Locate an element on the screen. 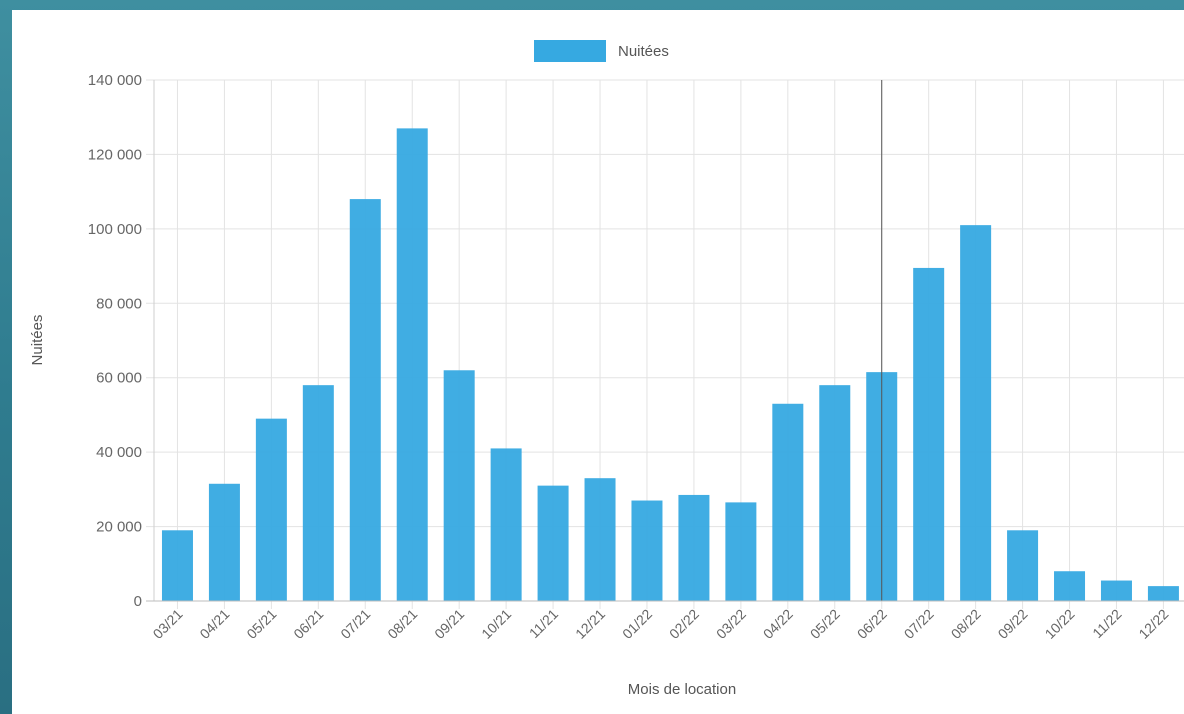  x-tick-label: 05/22 is located at coordinates (825, 624).